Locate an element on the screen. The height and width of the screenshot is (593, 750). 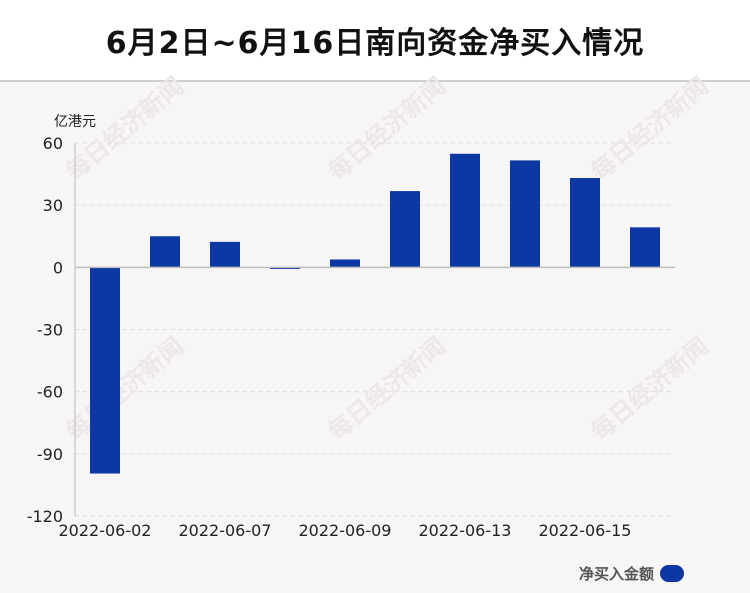
chart-title: 6月2日~6月16日南向资金净买入情况 is located at coordinates (375, 43).